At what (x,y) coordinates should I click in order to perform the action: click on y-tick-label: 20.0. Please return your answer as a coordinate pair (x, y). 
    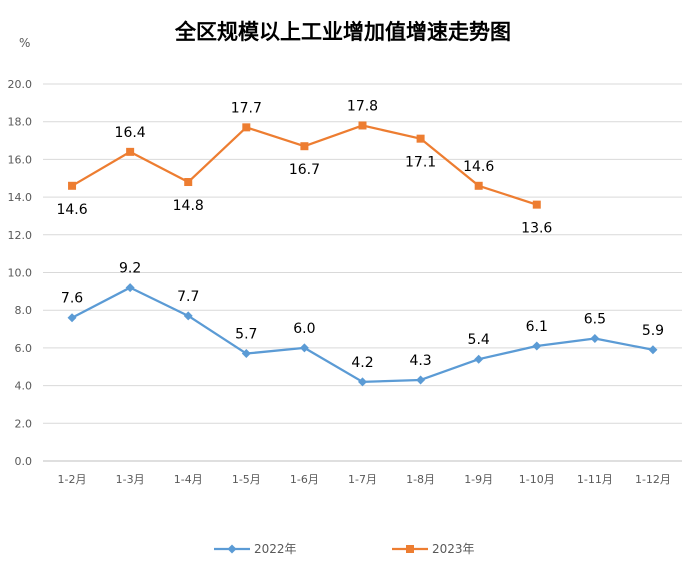
    Looking at the image, I should click on (20, 84).